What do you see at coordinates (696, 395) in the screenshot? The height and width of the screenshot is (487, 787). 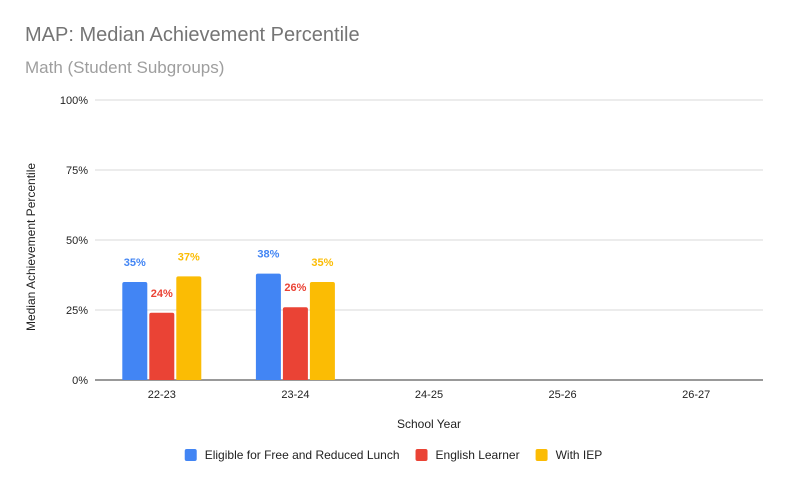 I see `x-tick-label: 26-27` at bounding box center [696, 395].